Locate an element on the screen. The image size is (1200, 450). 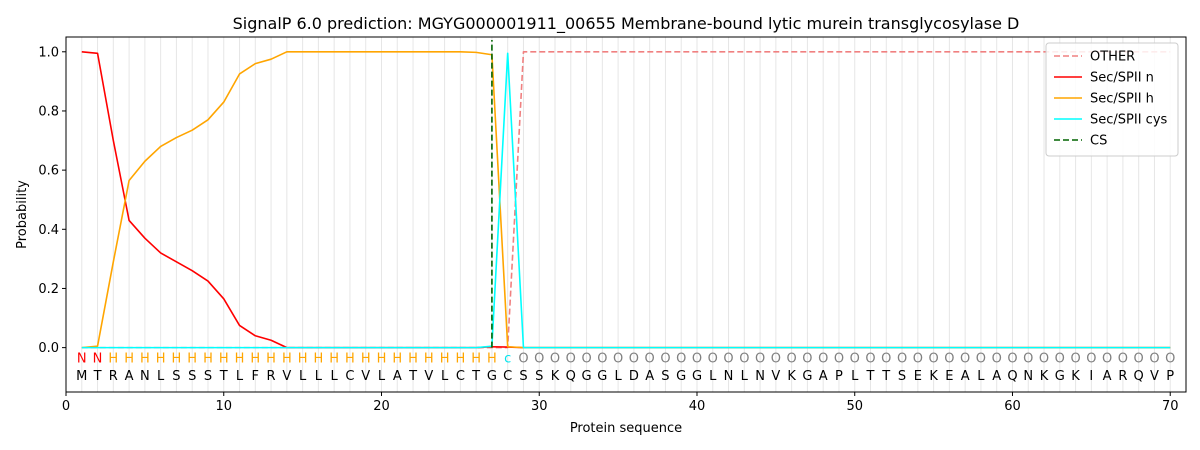
legend-label: Sec/SPII n is located at coordinates (1122, 78).